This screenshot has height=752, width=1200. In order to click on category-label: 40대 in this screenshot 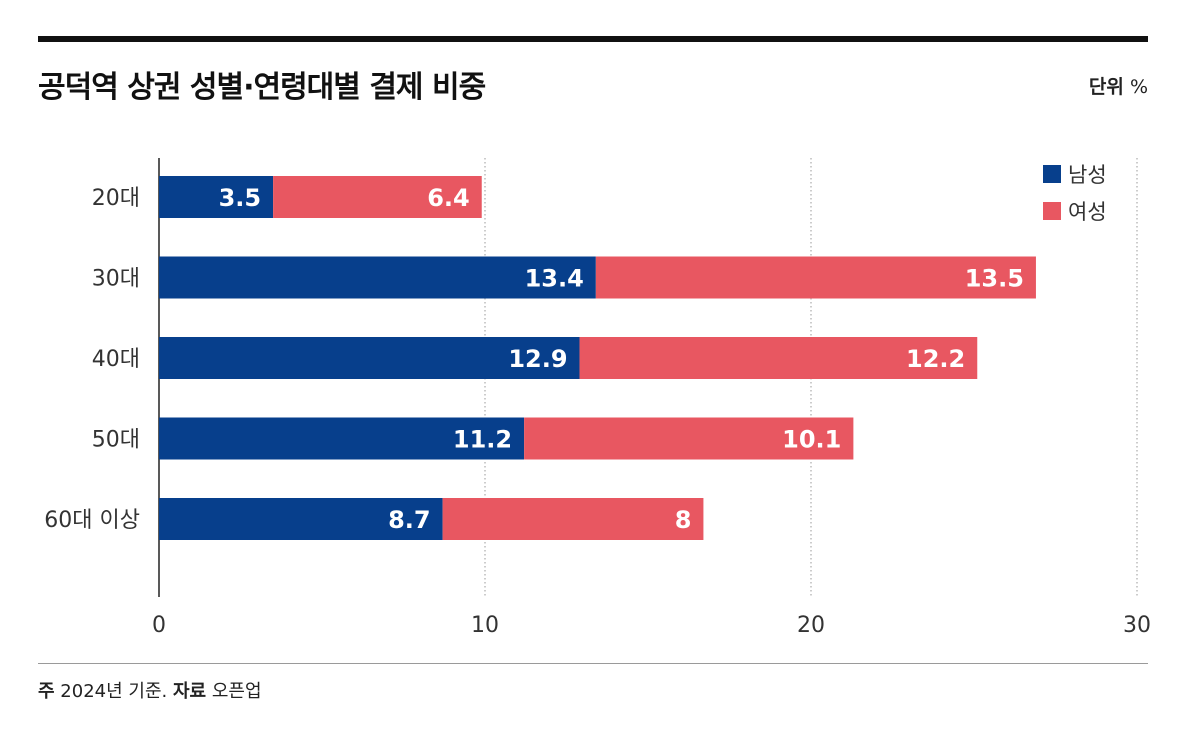, I will do `click(116, 359)`.